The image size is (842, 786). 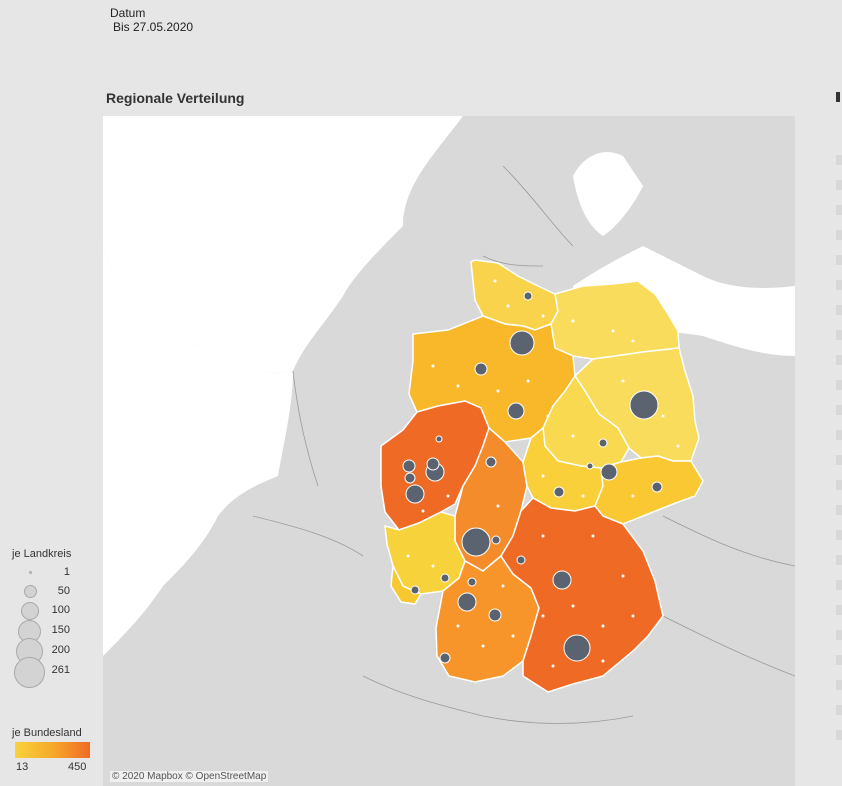 I want to click on filter-value: Bis 27.05.2020, so click(x=153, y=27).